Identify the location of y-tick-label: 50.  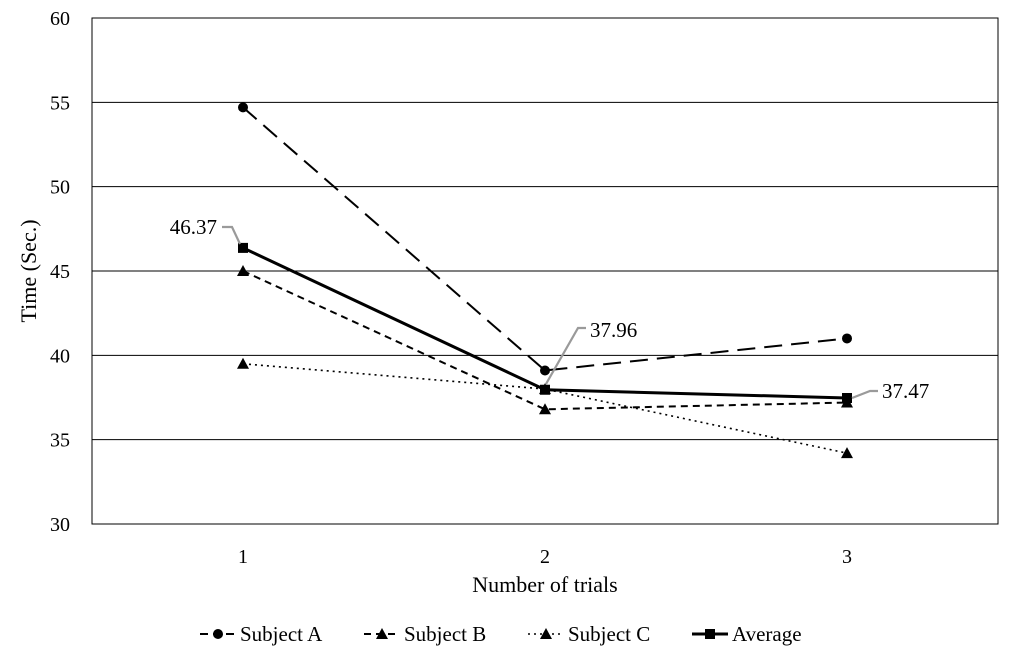
(60, 188).